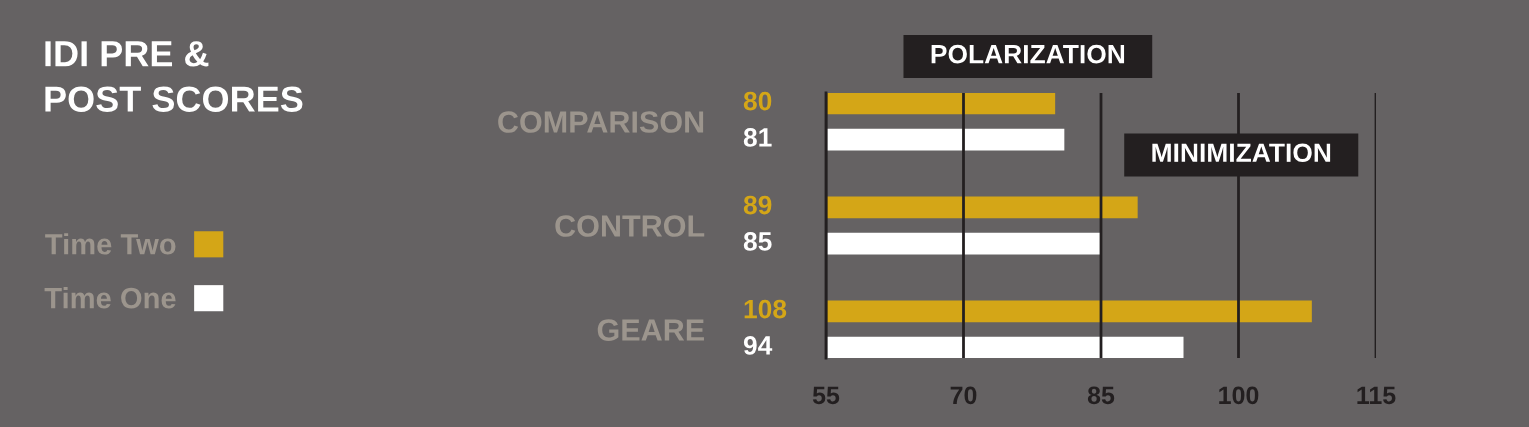 Image resolution: width=1529 pixels, height=427 pixels. I want to click on data-label: 89, so click(757, 205).